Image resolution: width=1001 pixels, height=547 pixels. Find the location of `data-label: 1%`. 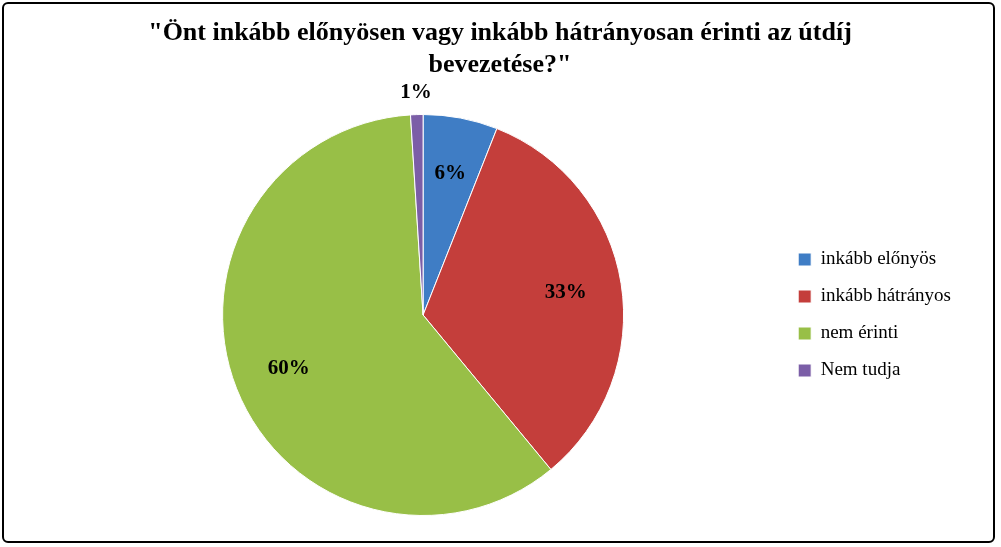

data-label: 1% is located at coordinates (416, 91).